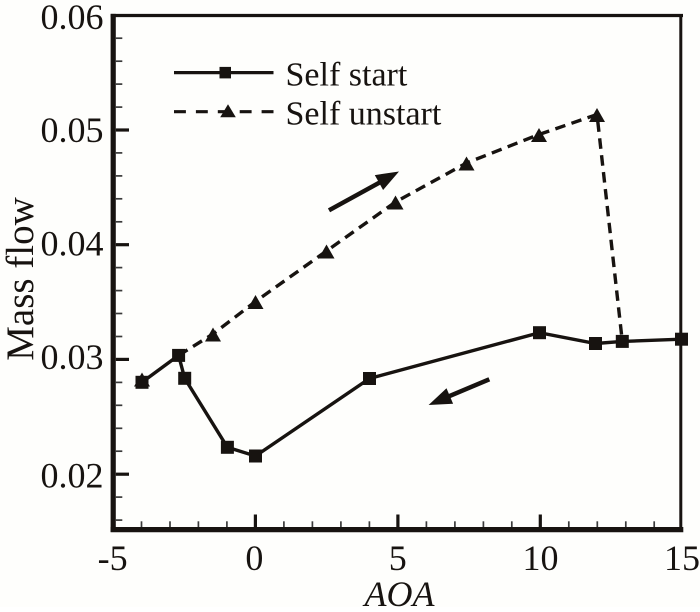 The width and height of the screenshot is (700, 612). I want to click on svg-text: 10, so click(541, 558).